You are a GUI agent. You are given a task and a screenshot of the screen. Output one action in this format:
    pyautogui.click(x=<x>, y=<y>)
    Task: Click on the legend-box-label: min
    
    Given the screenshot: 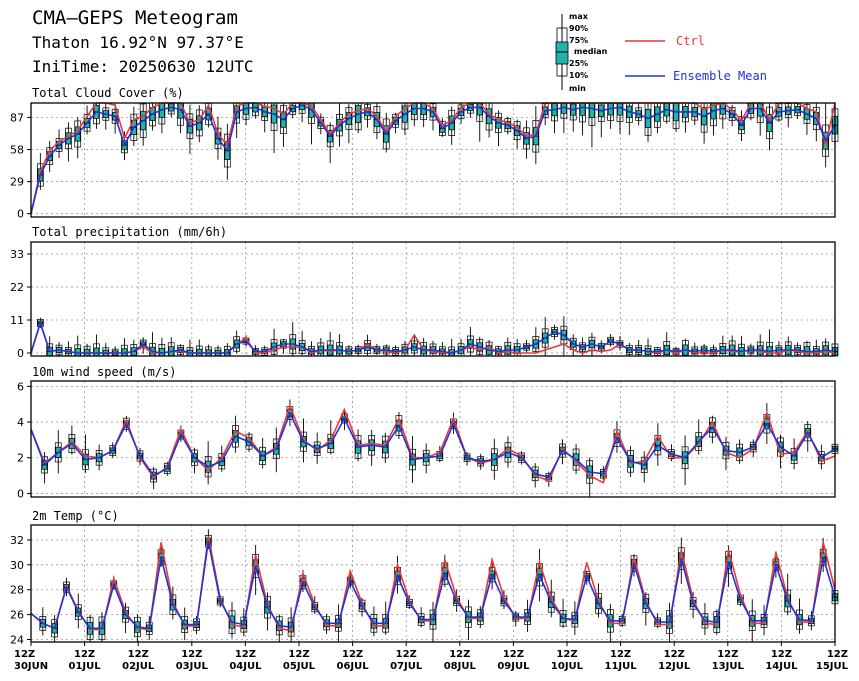 What is the action you would take?
    pyautogui.click(x=577, y=88)
    